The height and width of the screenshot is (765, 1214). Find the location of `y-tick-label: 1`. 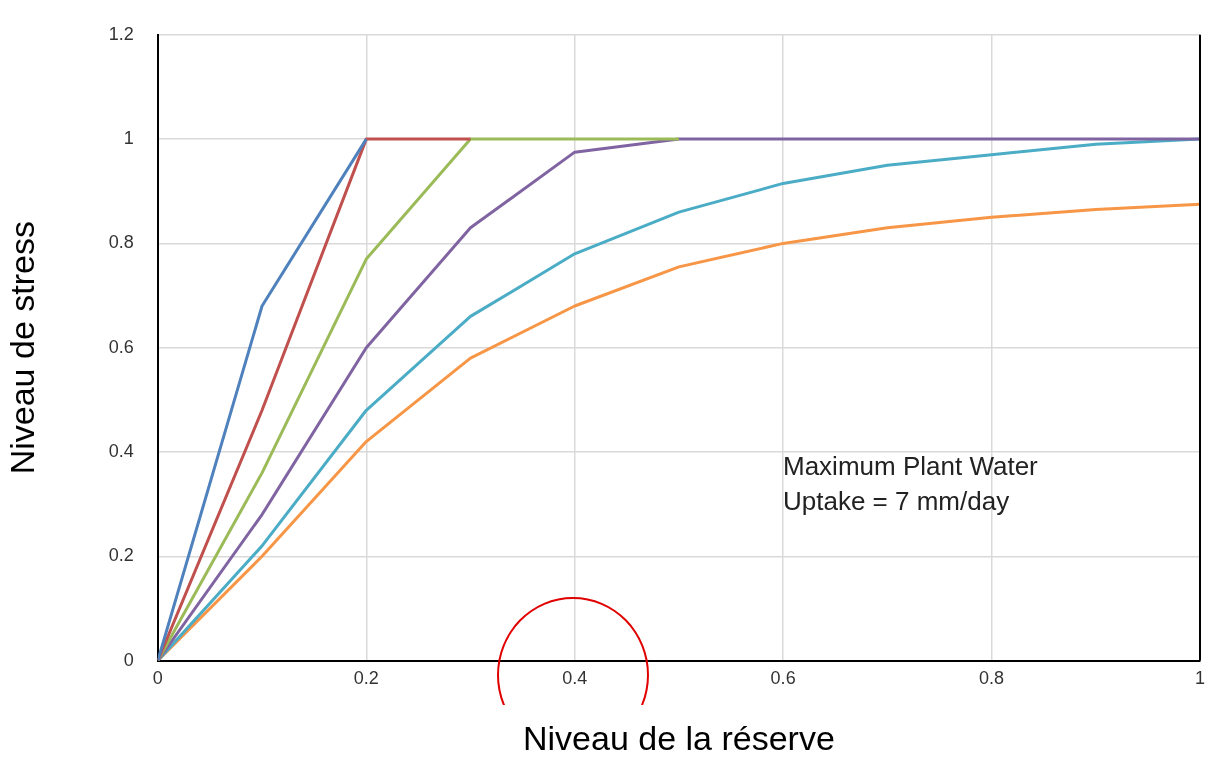

y-tick-label: 1 is located at coordinates (128, 138).